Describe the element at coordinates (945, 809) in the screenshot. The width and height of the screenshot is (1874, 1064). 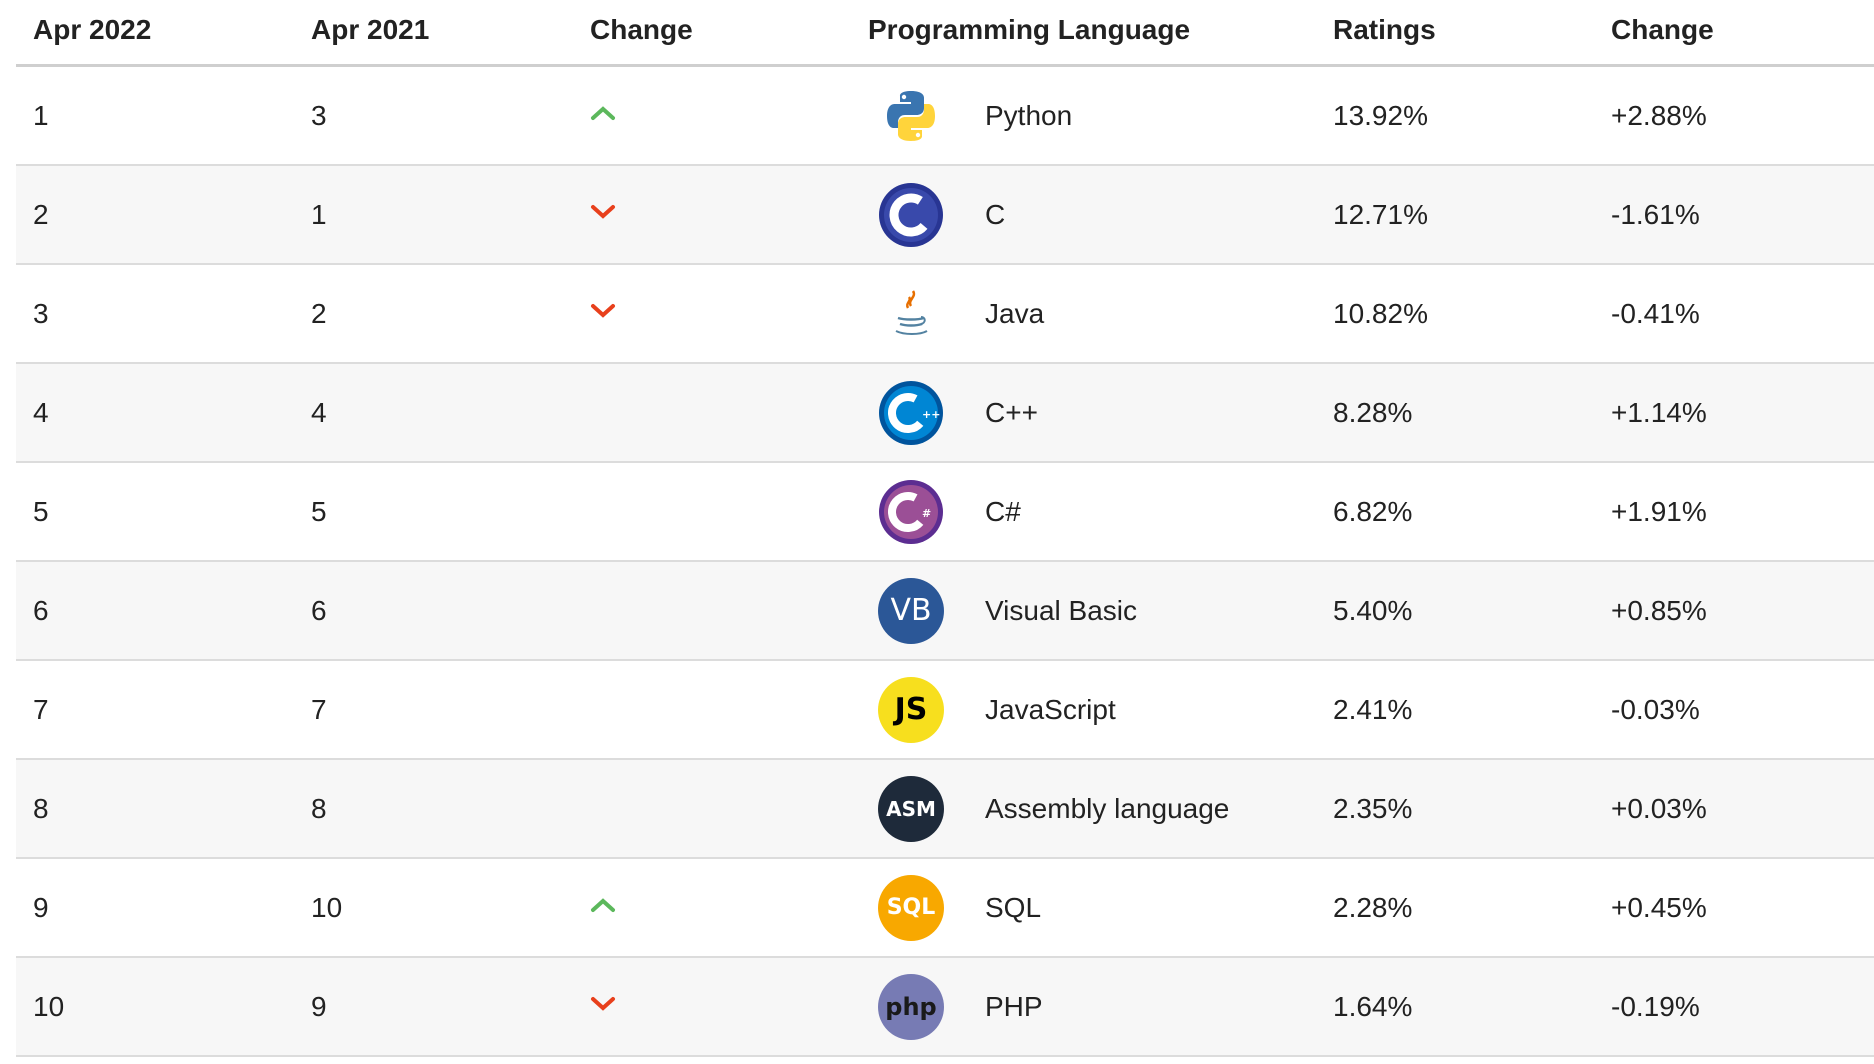
I see `table-row: 8 8 ASM Assembly language 2.35% +0.03%` at that location.